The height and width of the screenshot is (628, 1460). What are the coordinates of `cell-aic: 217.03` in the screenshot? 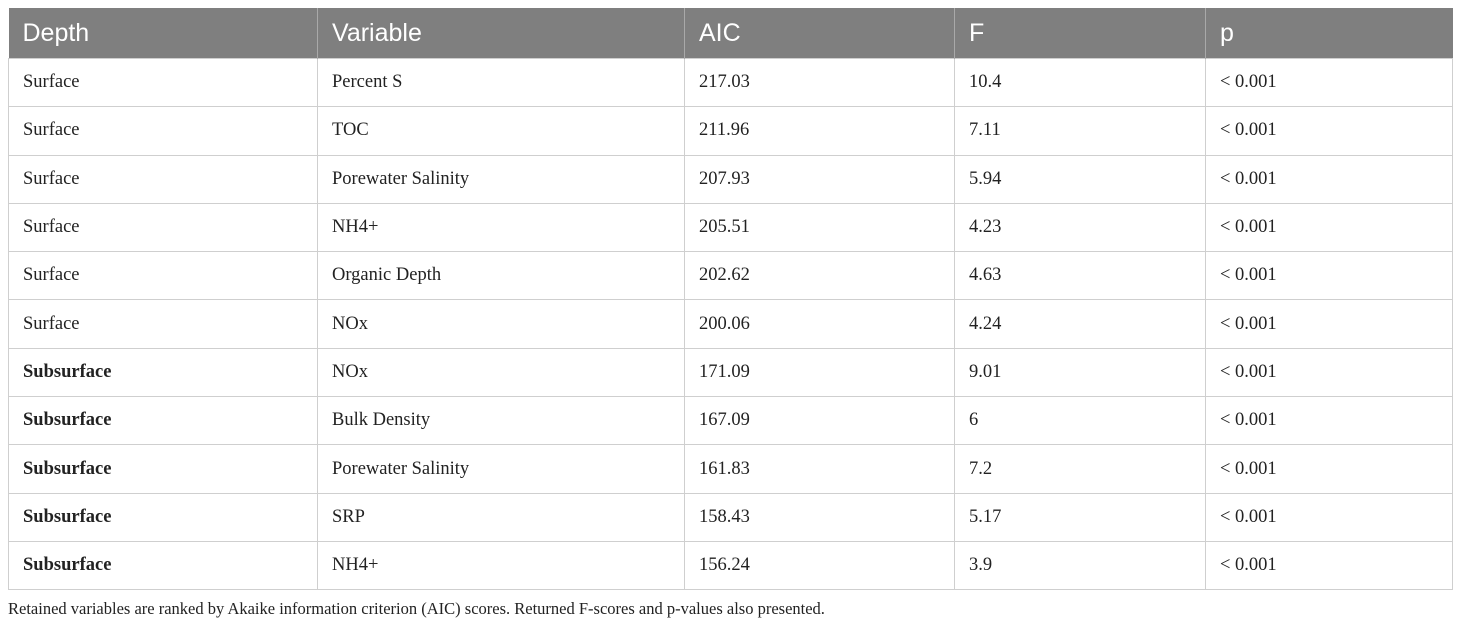 It's located at (819, 82).